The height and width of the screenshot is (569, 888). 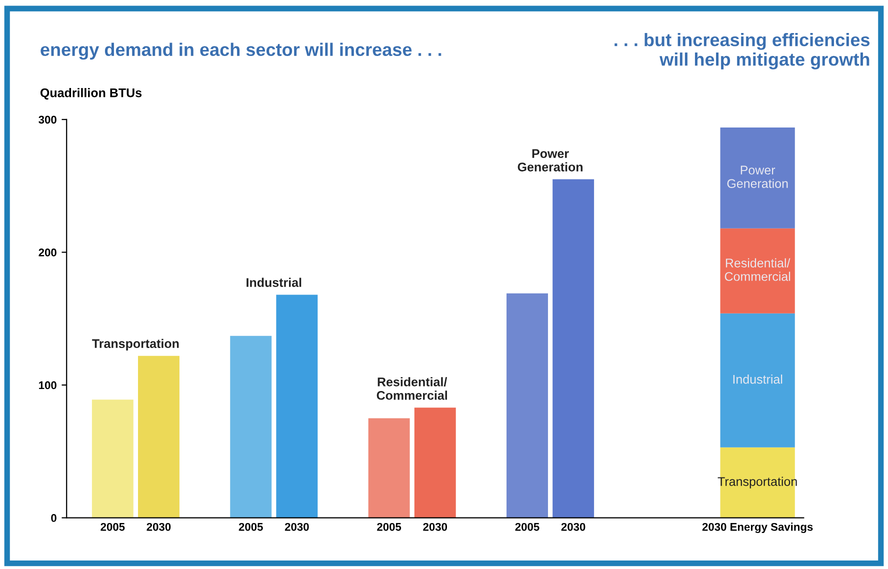 What do you see at coordinates (757, 177) in the screenshot?
I see `series-label: Power Generation` at bounding box center [757, 177].